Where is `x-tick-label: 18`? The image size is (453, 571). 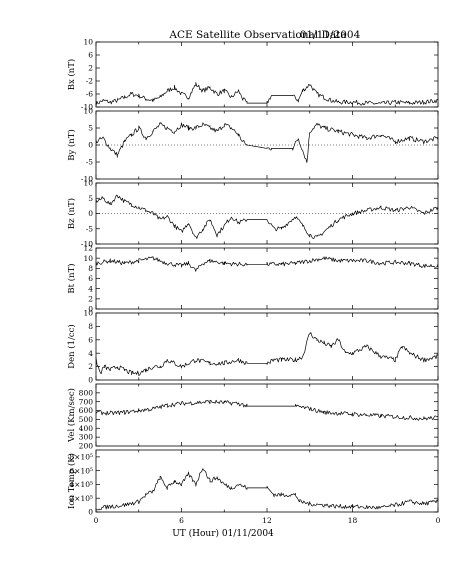
x-tick-label: 18 is located at coordinates (353, 520).